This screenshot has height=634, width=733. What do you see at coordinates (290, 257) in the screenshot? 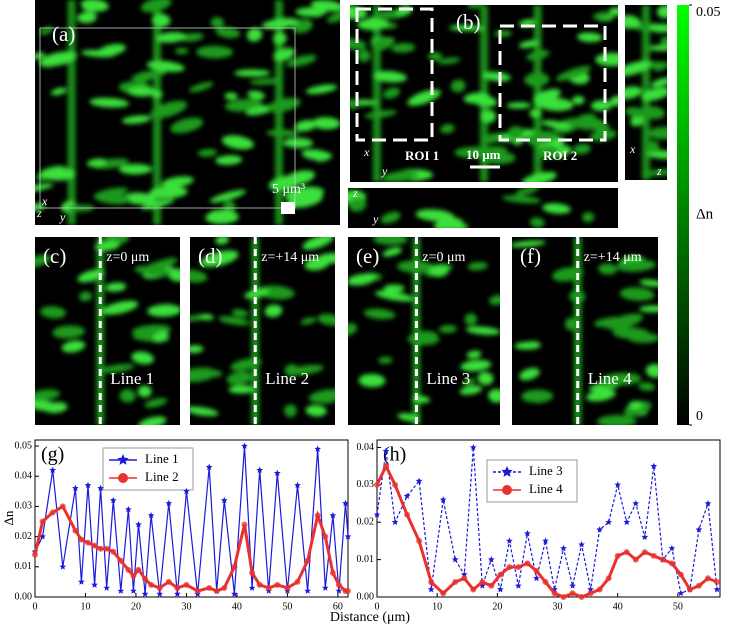
I see `depth-label: z=+14 μm` at bounding box center [290, 257].